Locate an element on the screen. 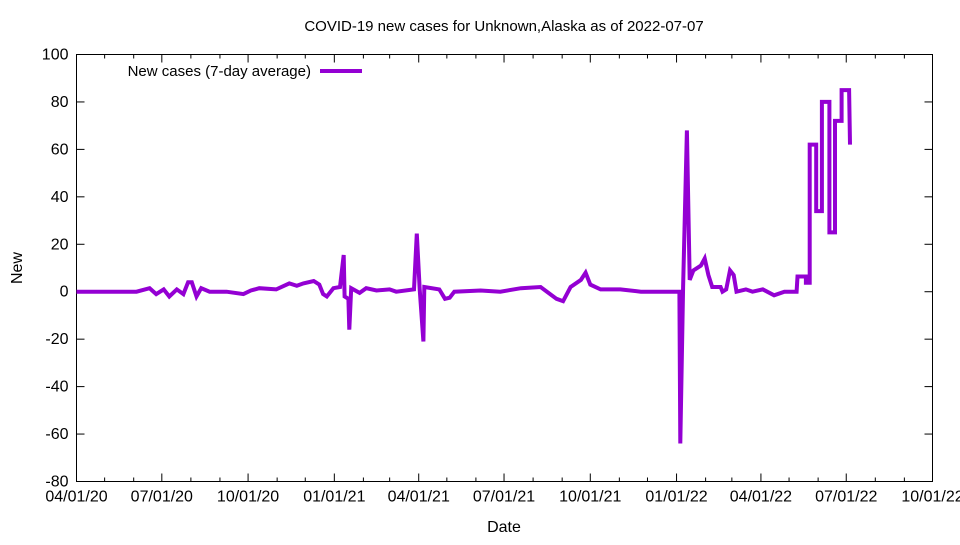 The width and height of the screenshot is (960, 545). y-tick-label: -40 is located at coordinates (56, 387).